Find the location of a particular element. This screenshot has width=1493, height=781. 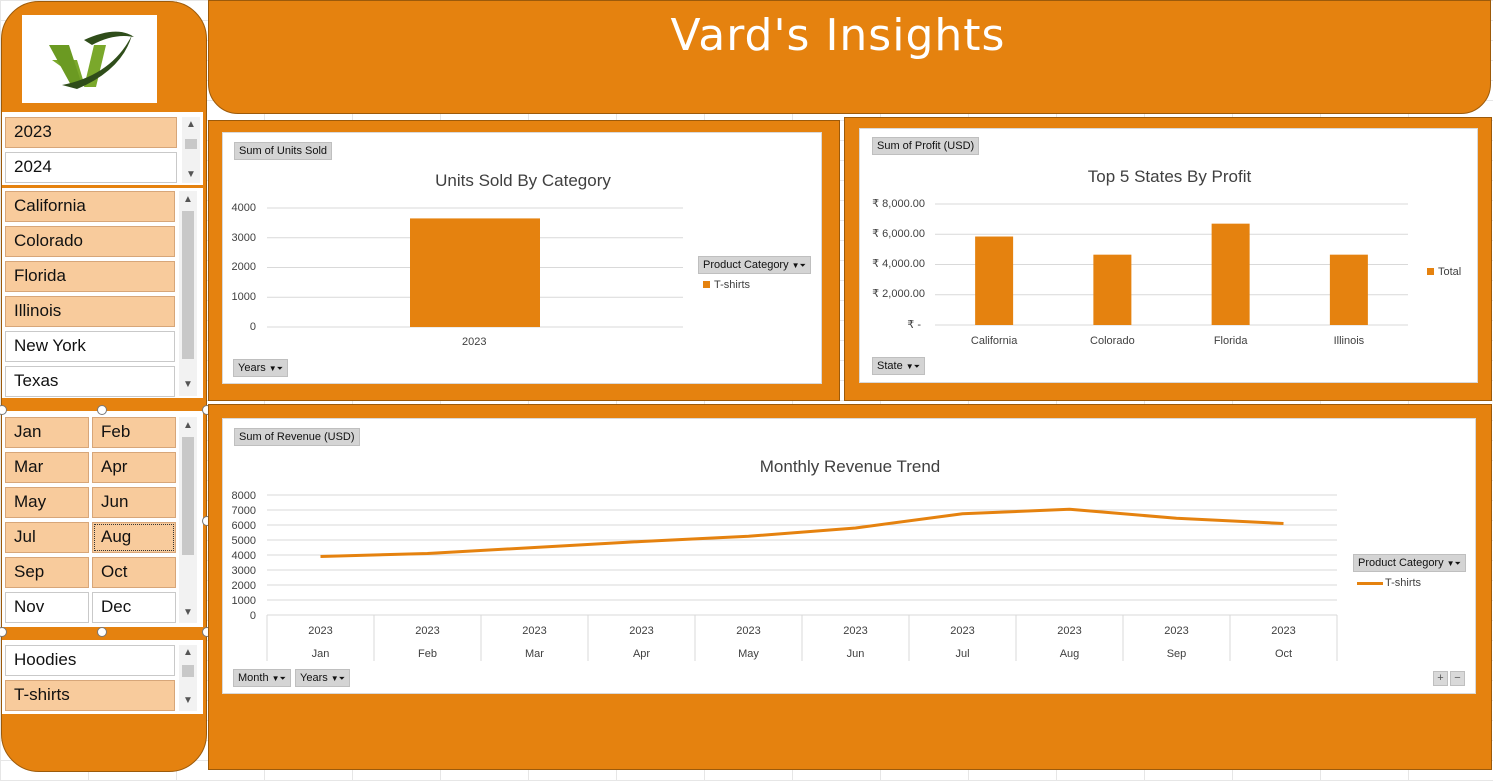

revenue-y-tick: 4000 is located at coordinates (244, 556).